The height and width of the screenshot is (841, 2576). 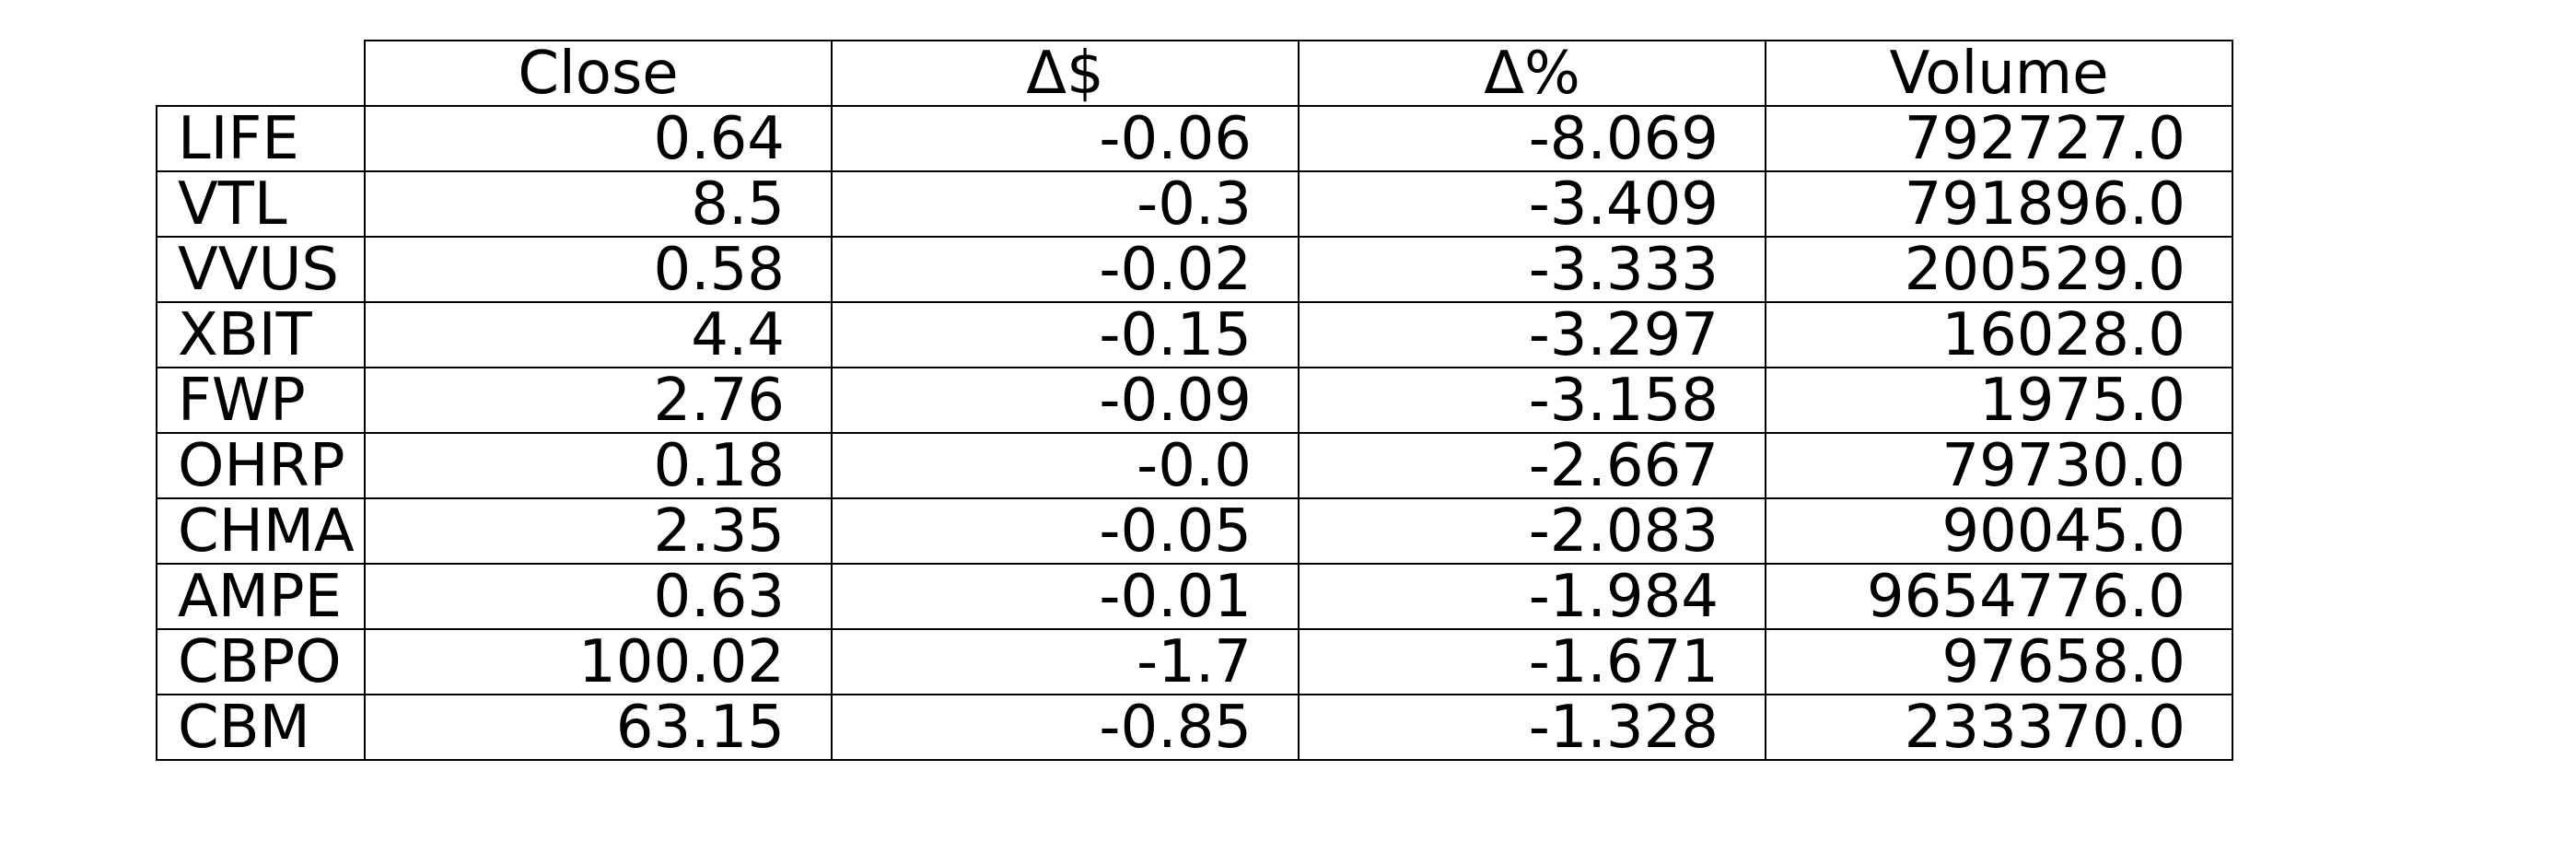 I want to click on cell-delta-percent: -8.069, so click(x=1532, y=138).